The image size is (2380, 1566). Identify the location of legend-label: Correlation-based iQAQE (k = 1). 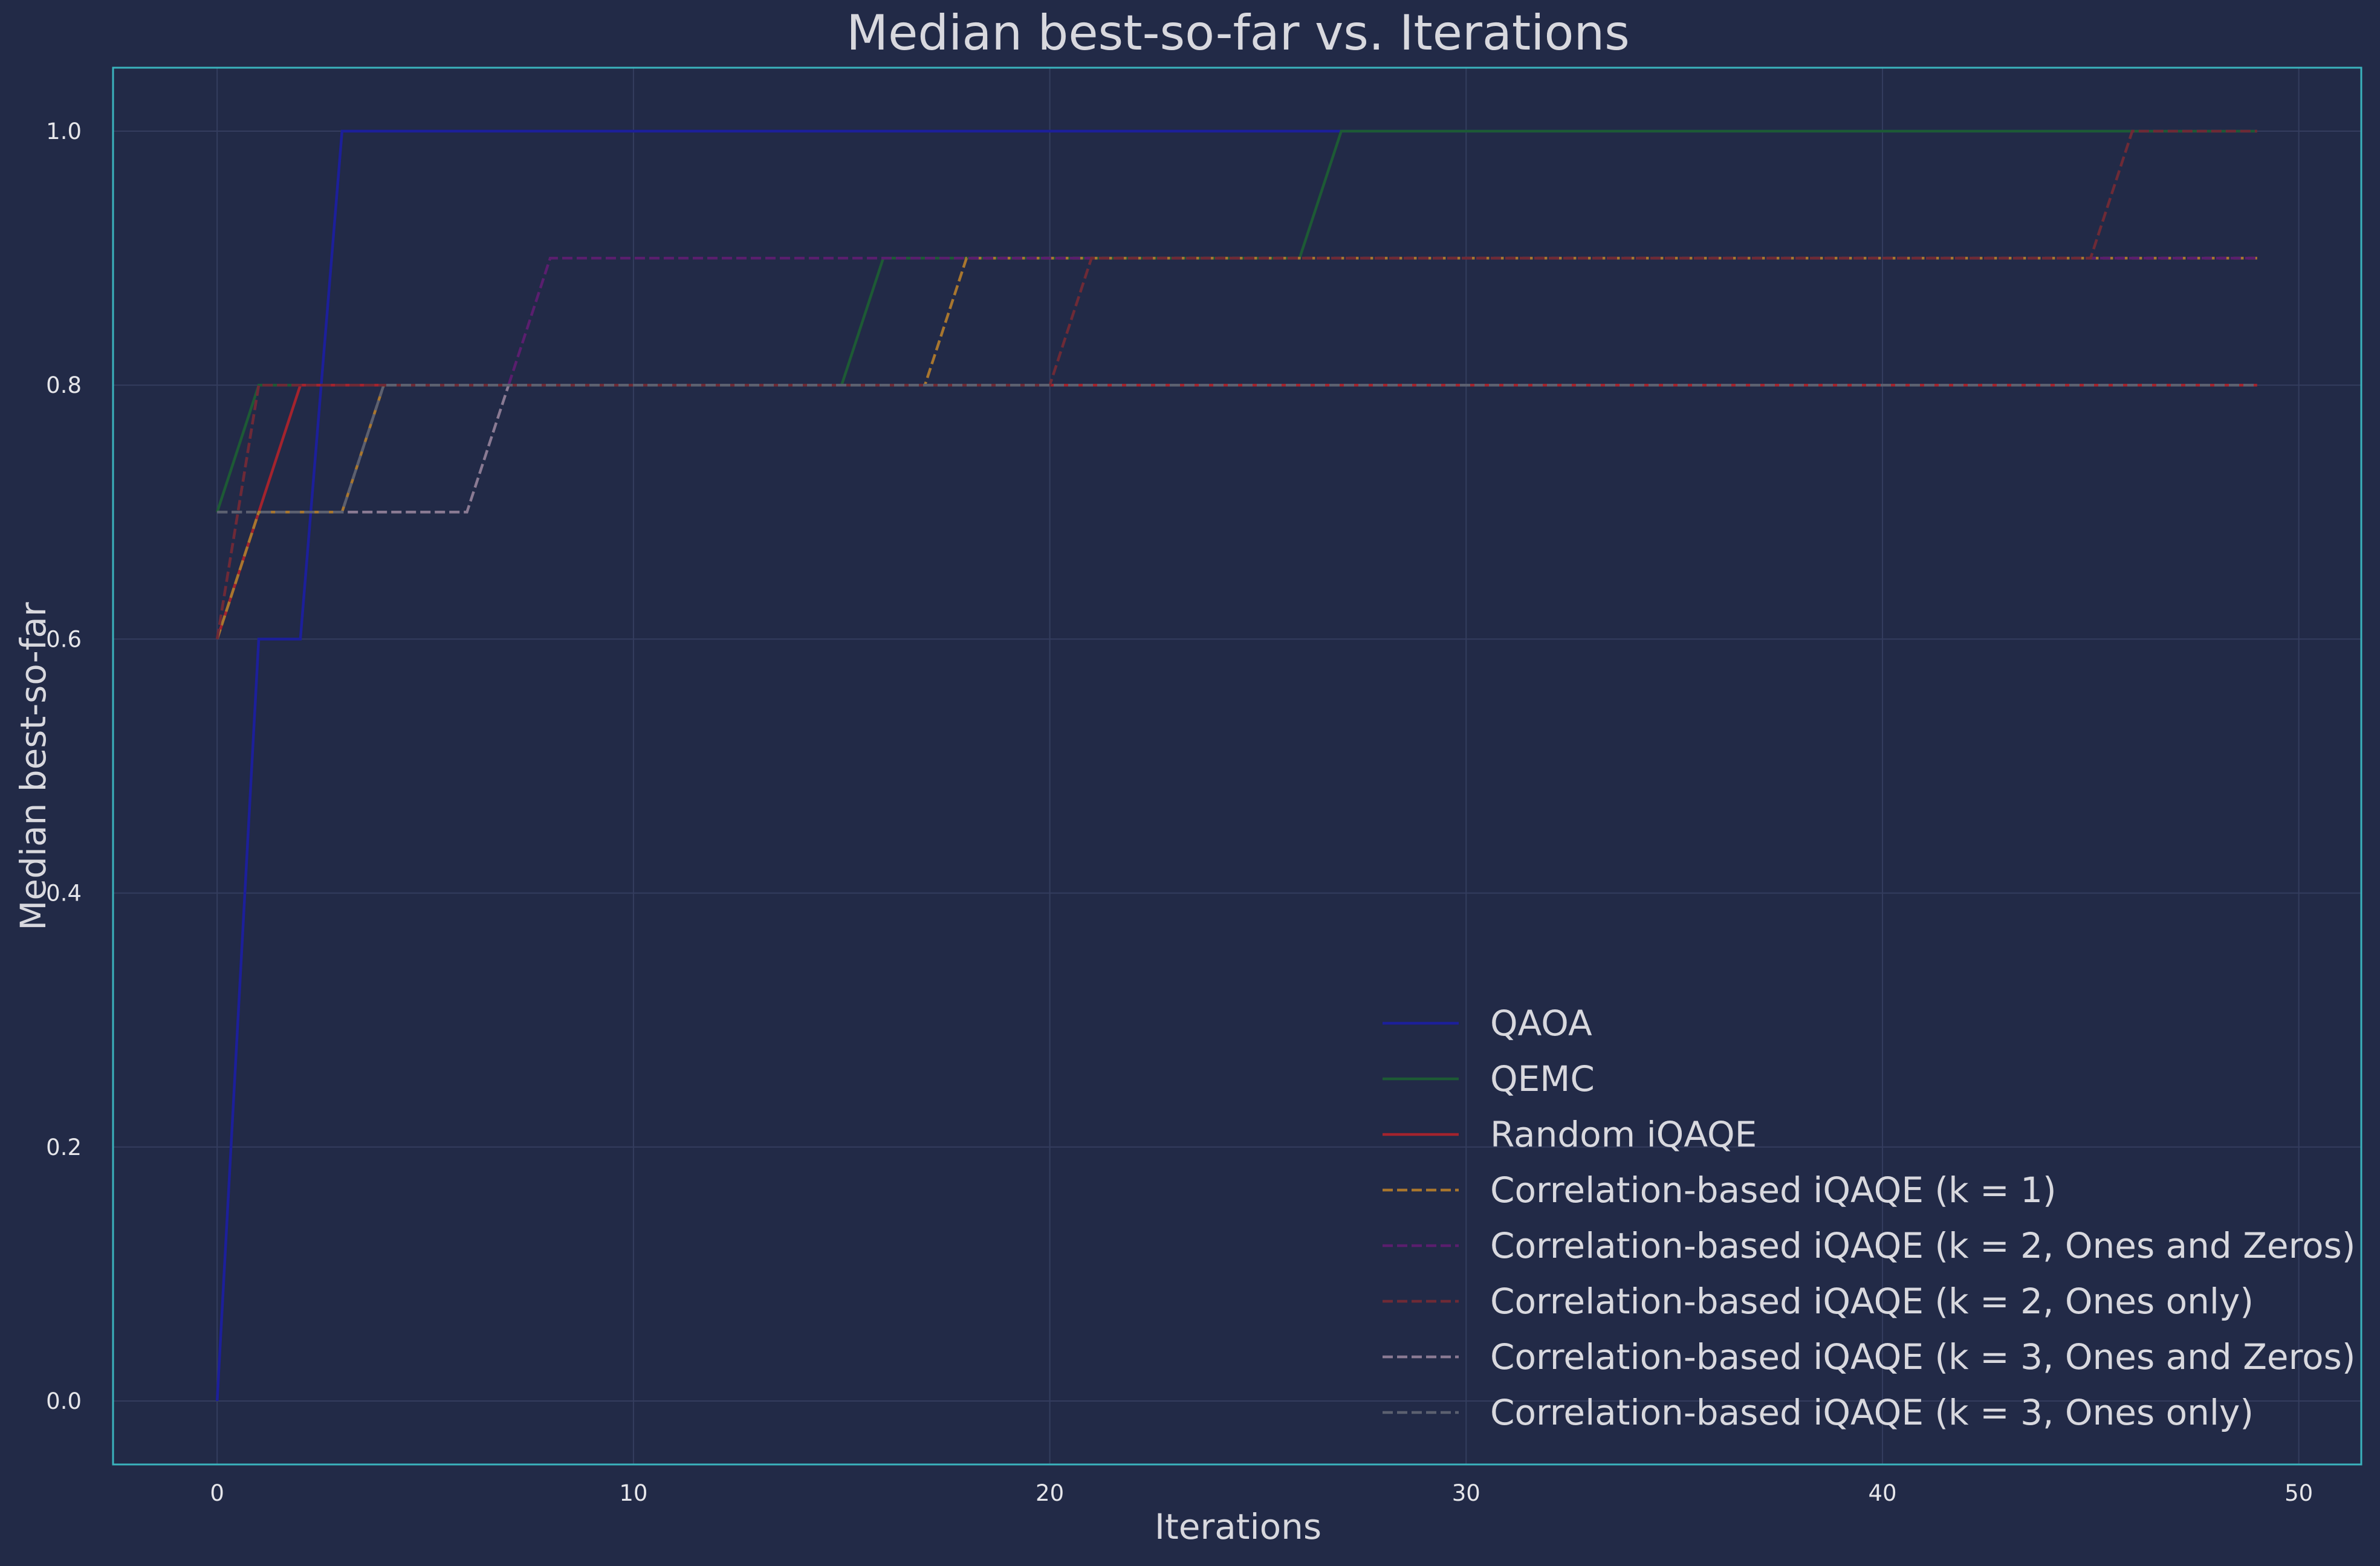
(1773, 1190).